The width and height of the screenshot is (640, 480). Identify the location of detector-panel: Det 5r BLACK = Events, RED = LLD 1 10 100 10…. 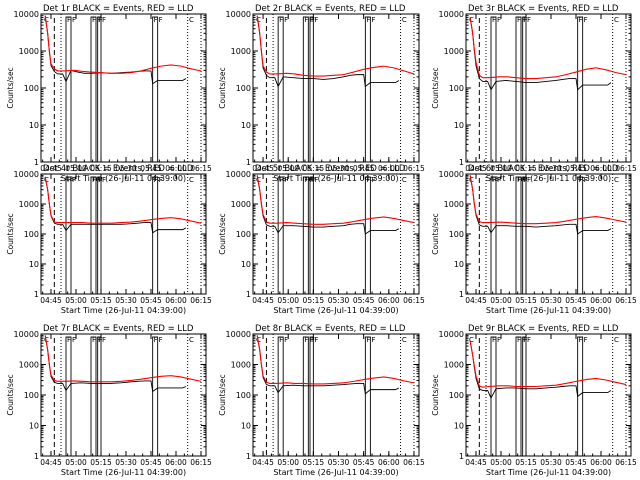
(321, 239).